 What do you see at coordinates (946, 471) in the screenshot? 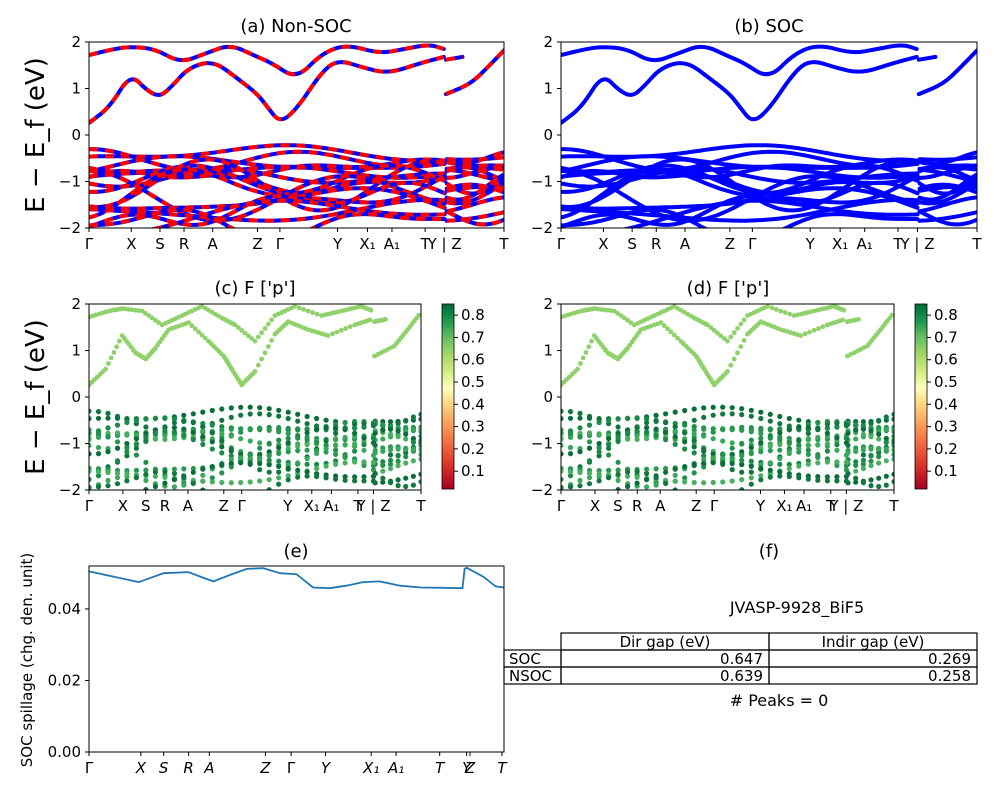
I see `colorbar-tick-label: 0.1` at bounding box center [946, 471].